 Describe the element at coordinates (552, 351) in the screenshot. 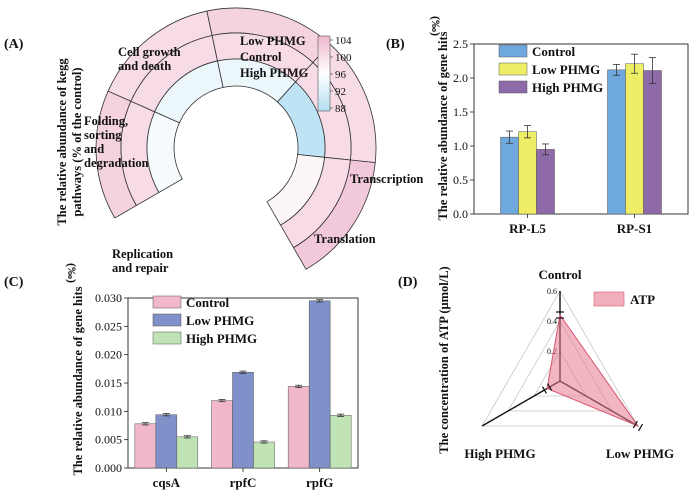

I see `radar-tick-label: 0.2` at that location.